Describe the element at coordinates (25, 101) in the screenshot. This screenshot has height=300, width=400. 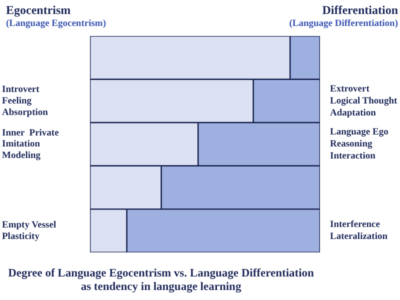
I see `y-tick-label: Introvert Feeling Absorption` at that location.